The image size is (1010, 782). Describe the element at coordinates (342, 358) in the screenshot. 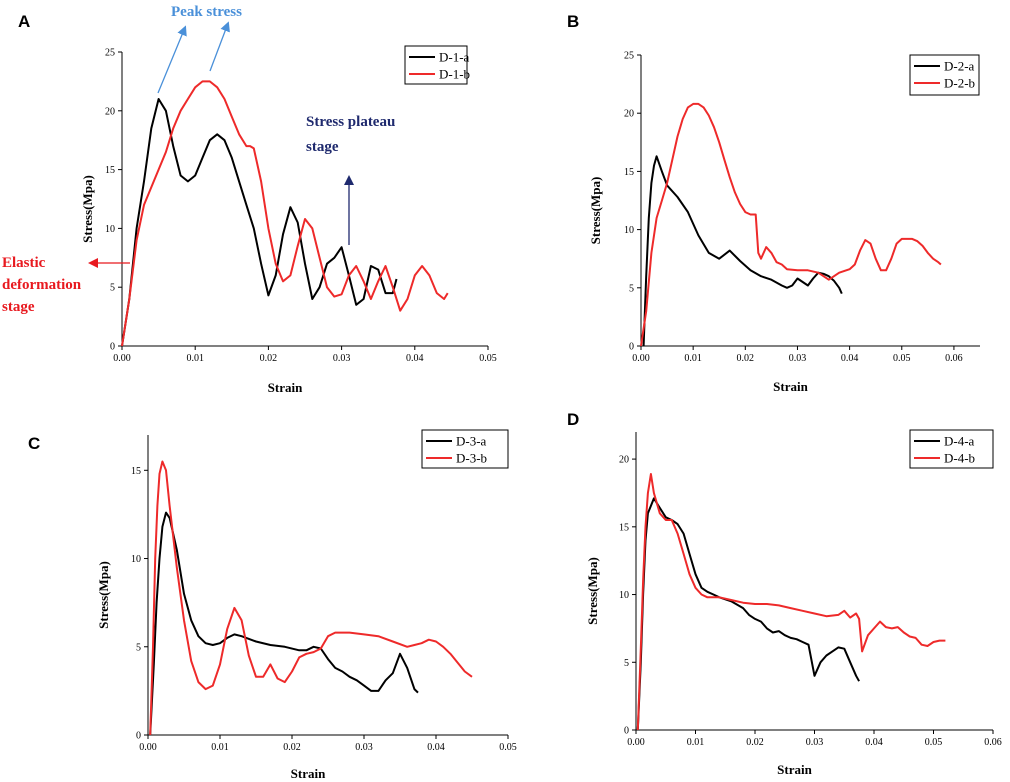

I see `chart-a-x-tick-label: 0.03` at that location.